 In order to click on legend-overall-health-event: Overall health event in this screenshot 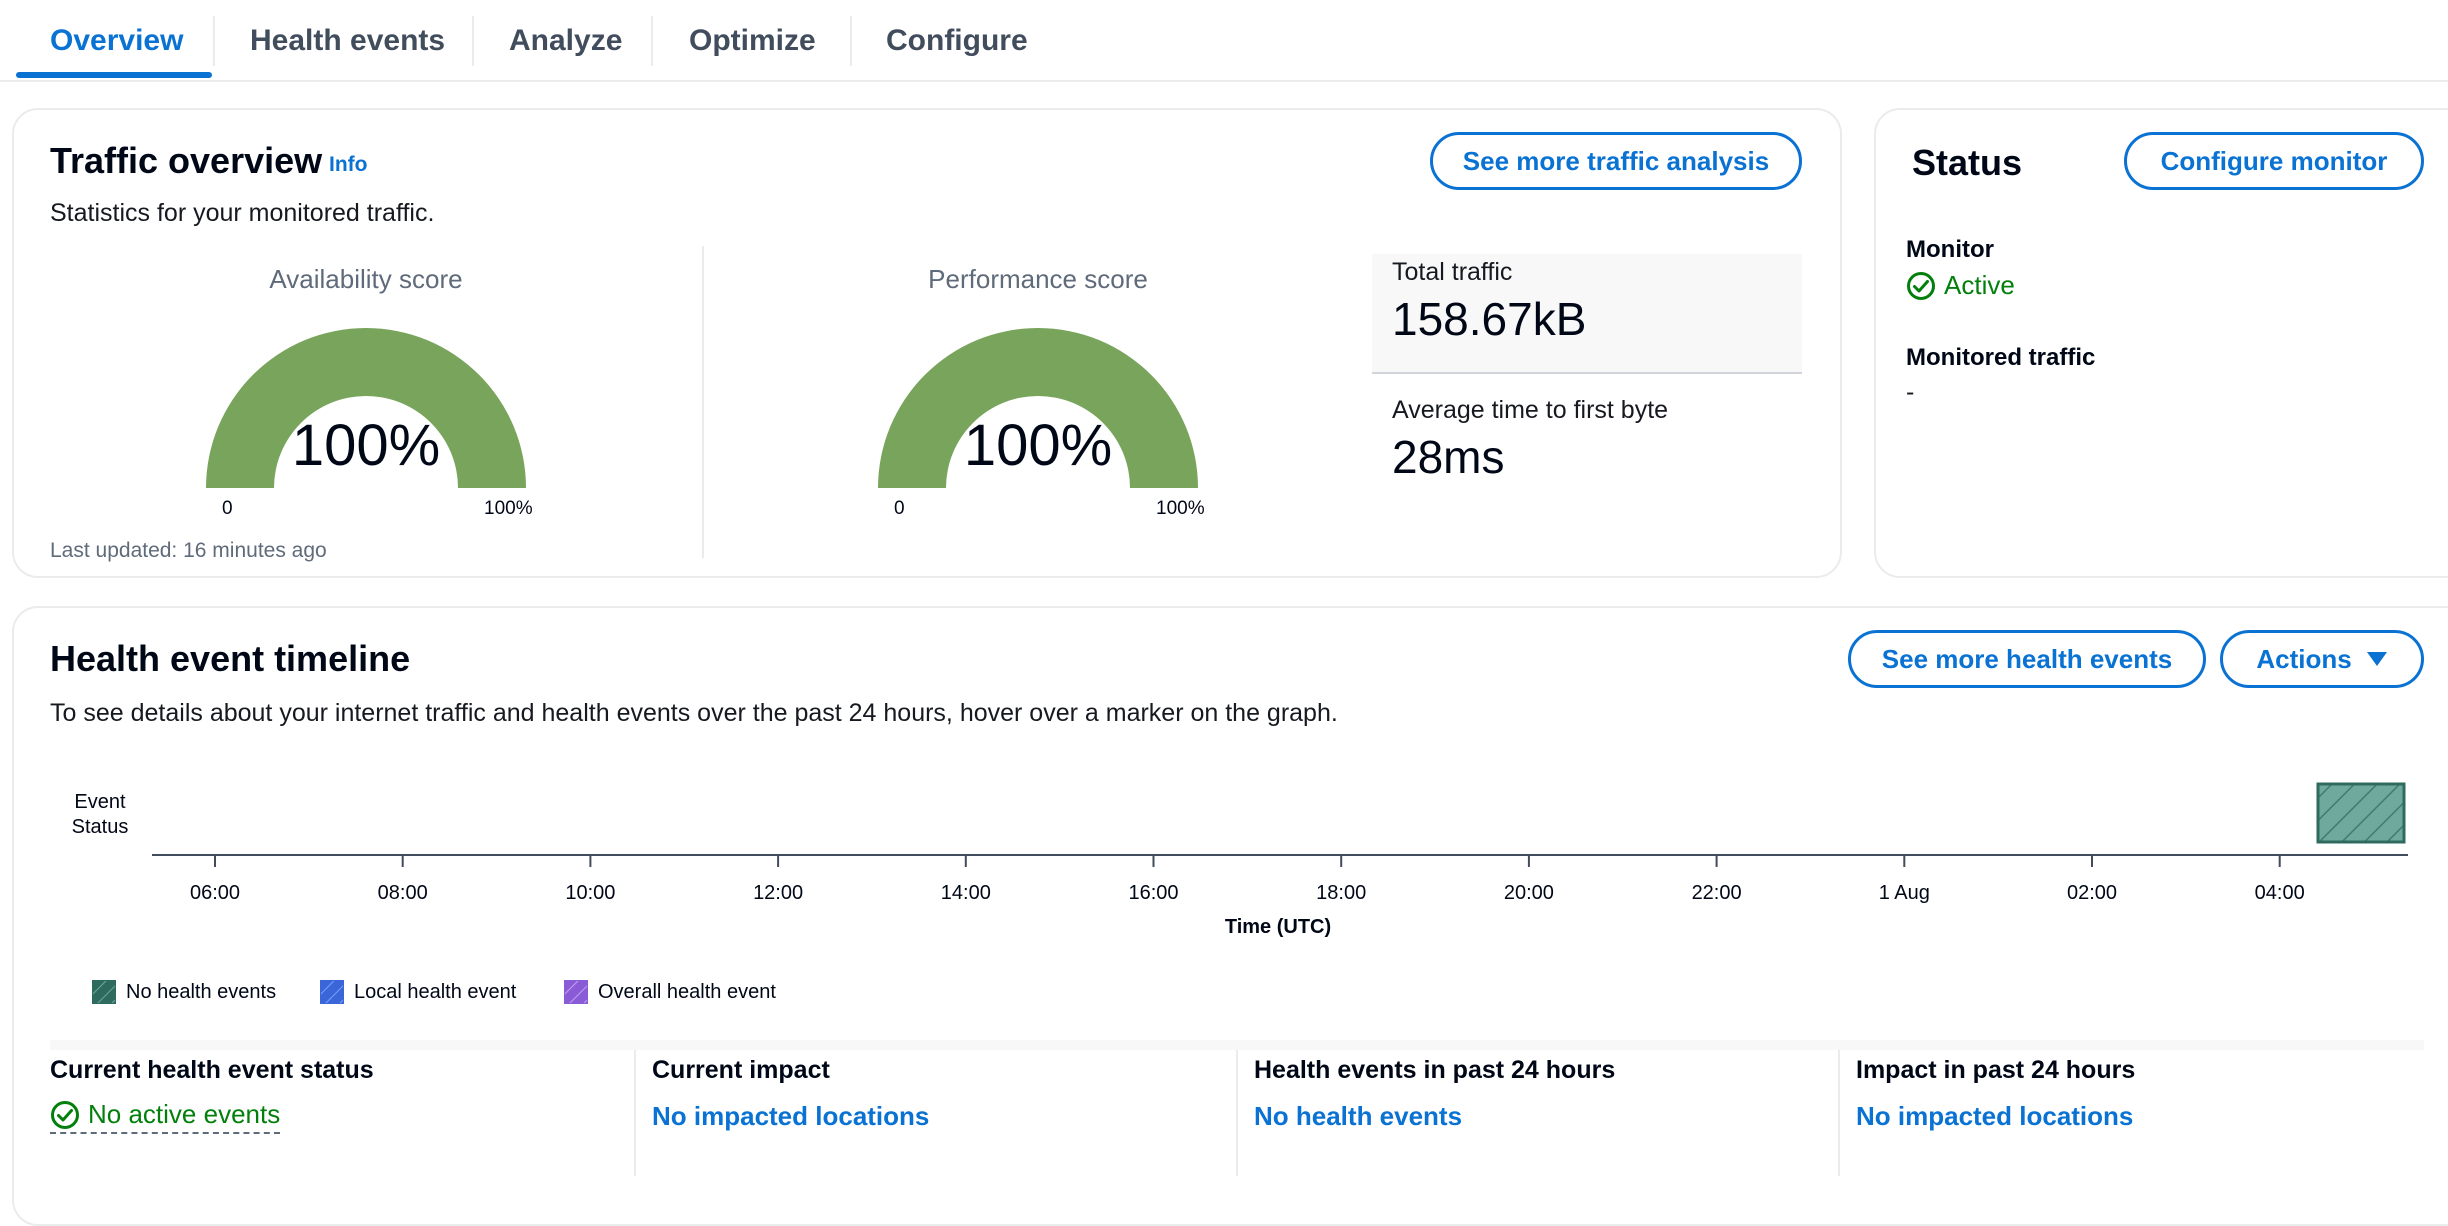, I will do `click(670, 992)`.